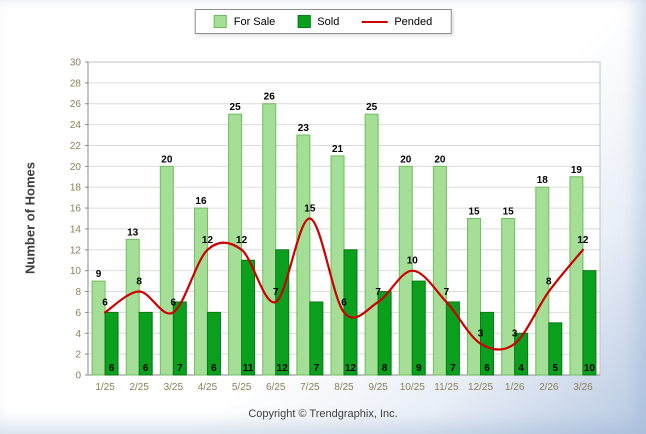  Describe the element at coordinates (133, 232) in the screenshot. I see `for-sale-value-label: 13` at that location.